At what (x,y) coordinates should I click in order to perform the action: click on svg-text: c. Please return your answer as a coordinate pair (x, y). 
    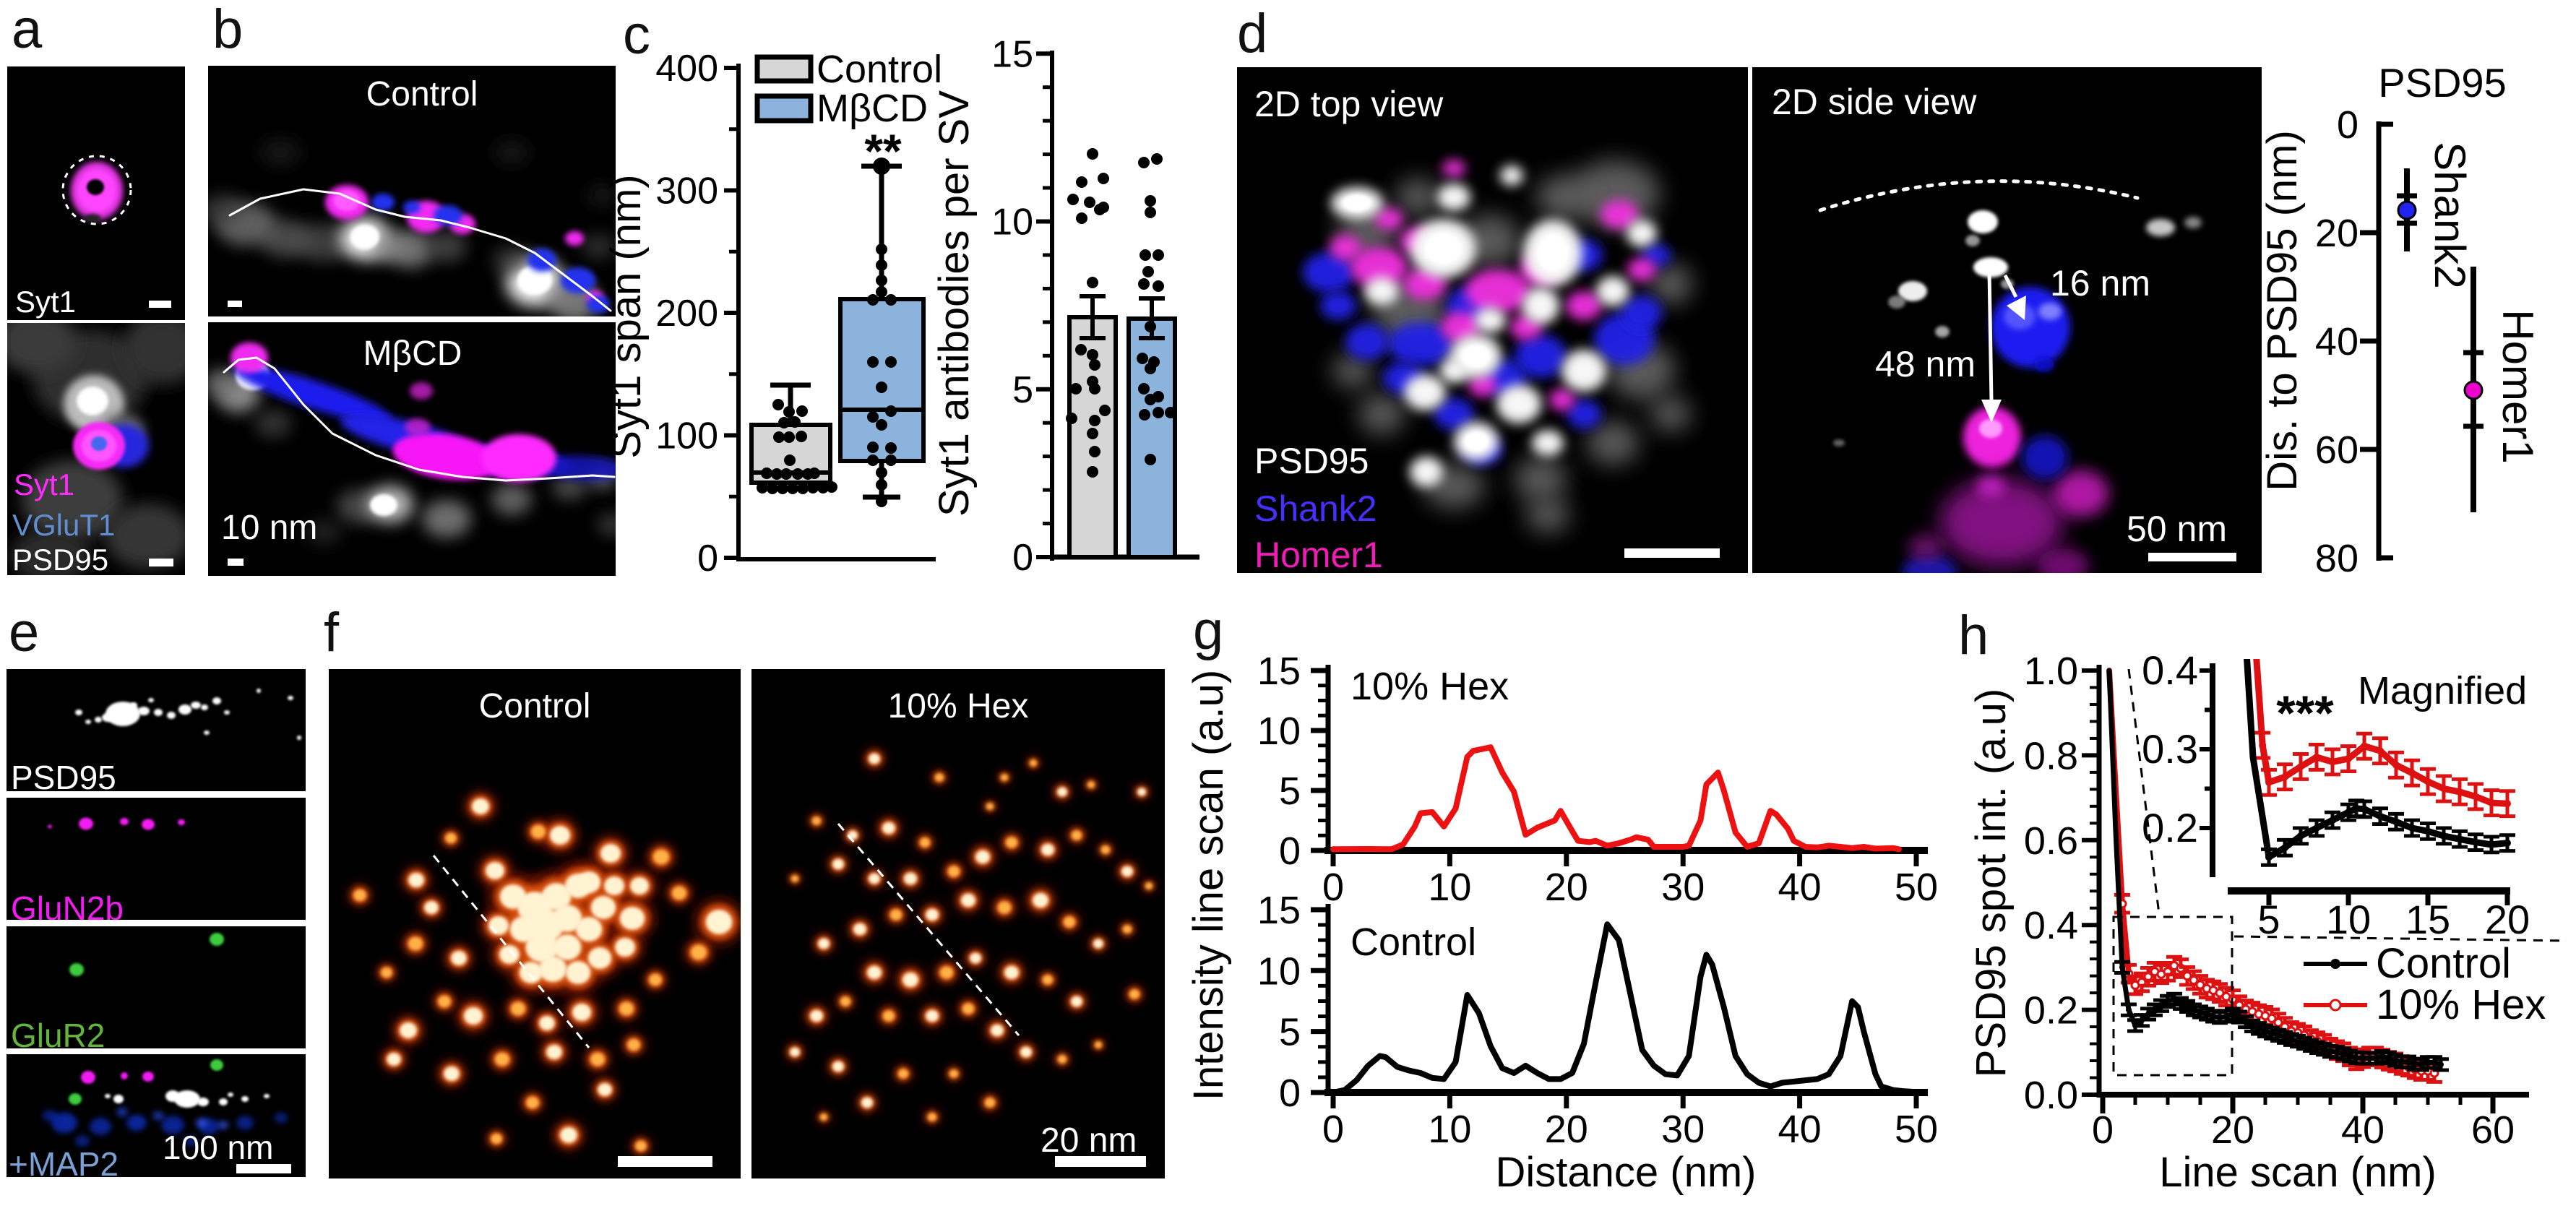
    Looking at the image, I should click on (636, 35).